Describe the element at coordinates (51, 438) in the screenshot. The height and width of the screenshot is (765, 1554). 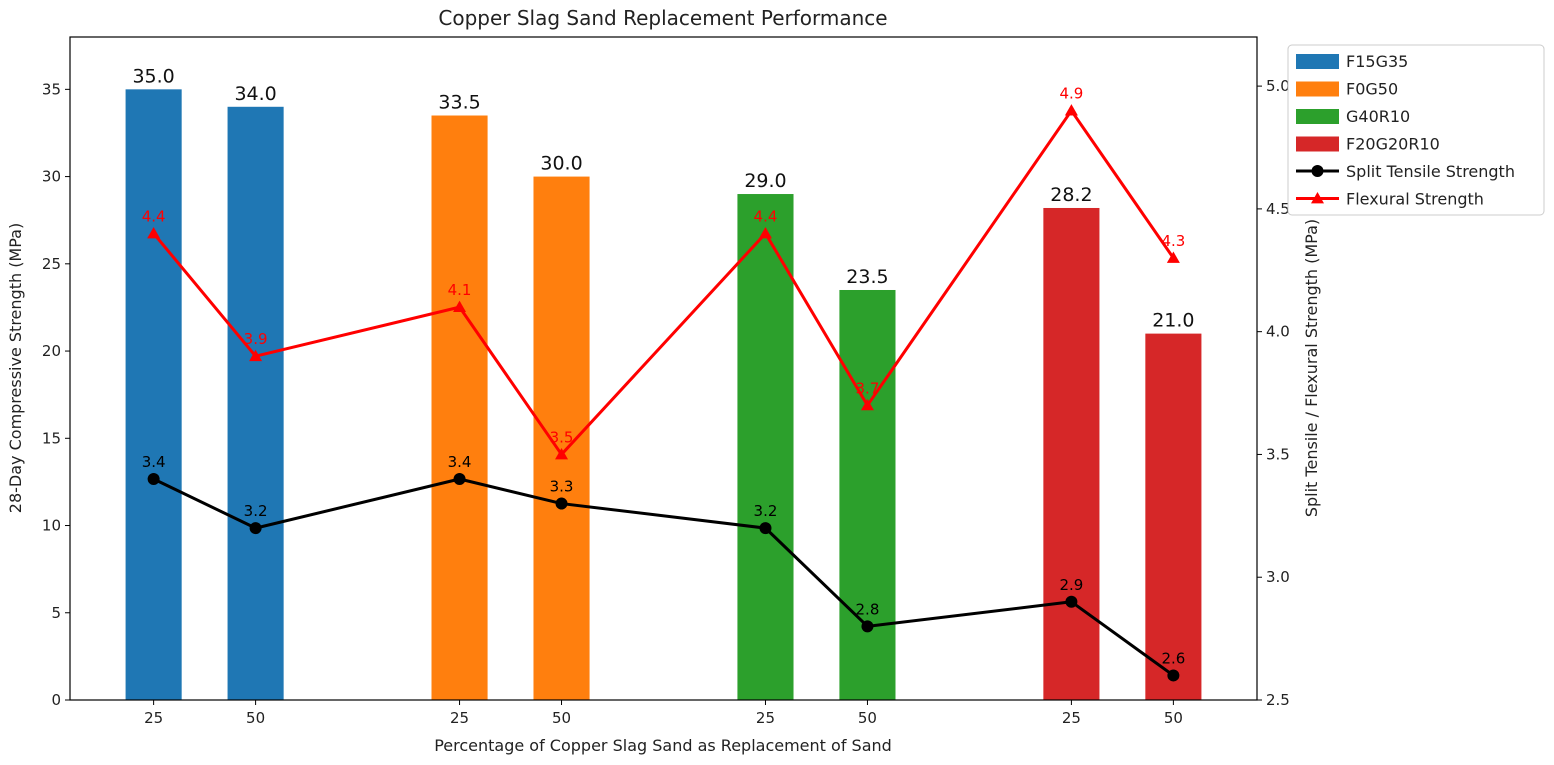
I see `y-tick-label: 15` at that location.